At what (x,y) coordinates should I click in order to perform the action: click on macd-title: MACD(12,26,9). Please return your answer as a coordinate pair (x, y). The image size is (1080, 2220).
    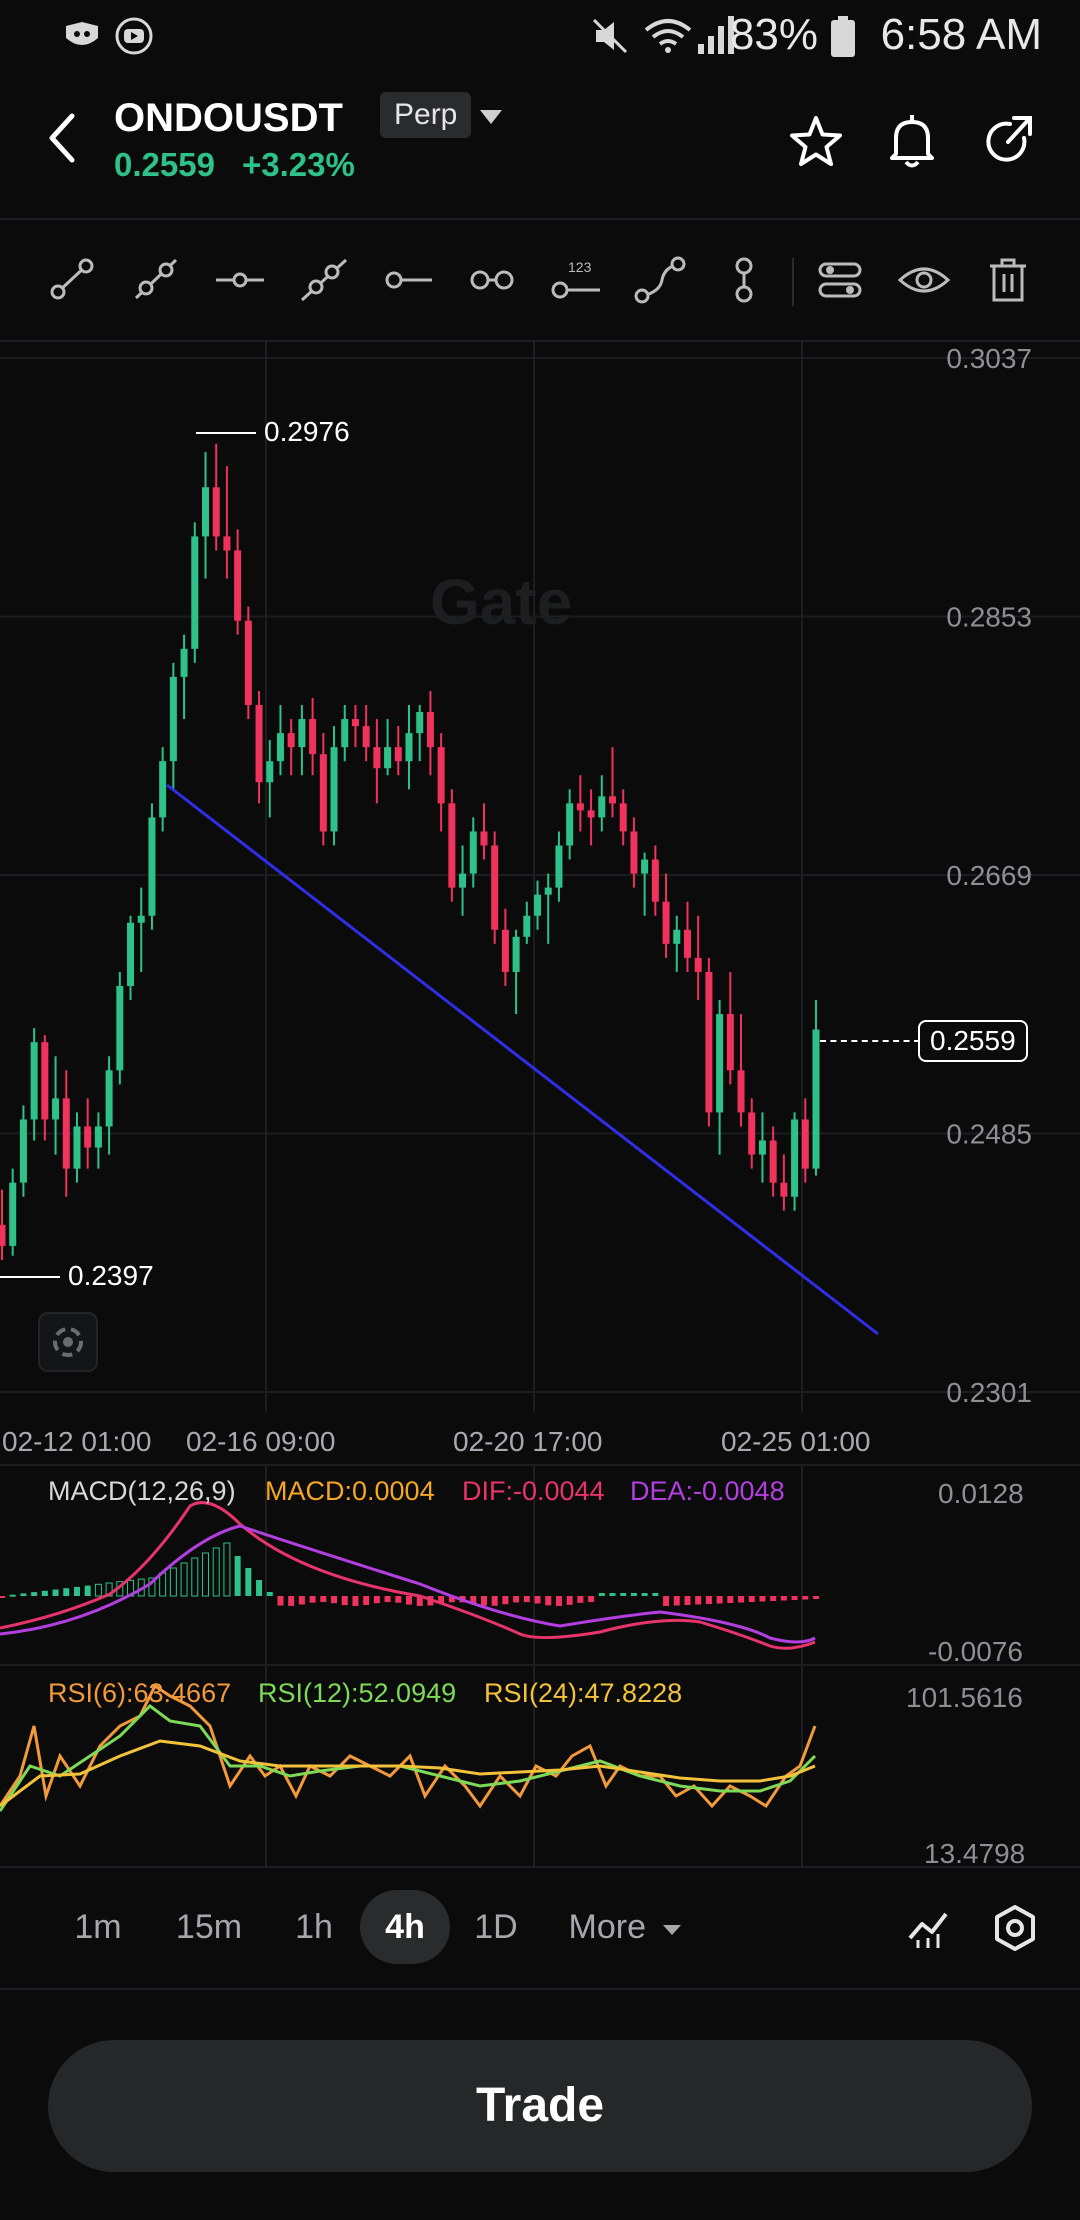
    Looking at the image, I should click on (142, 1491).